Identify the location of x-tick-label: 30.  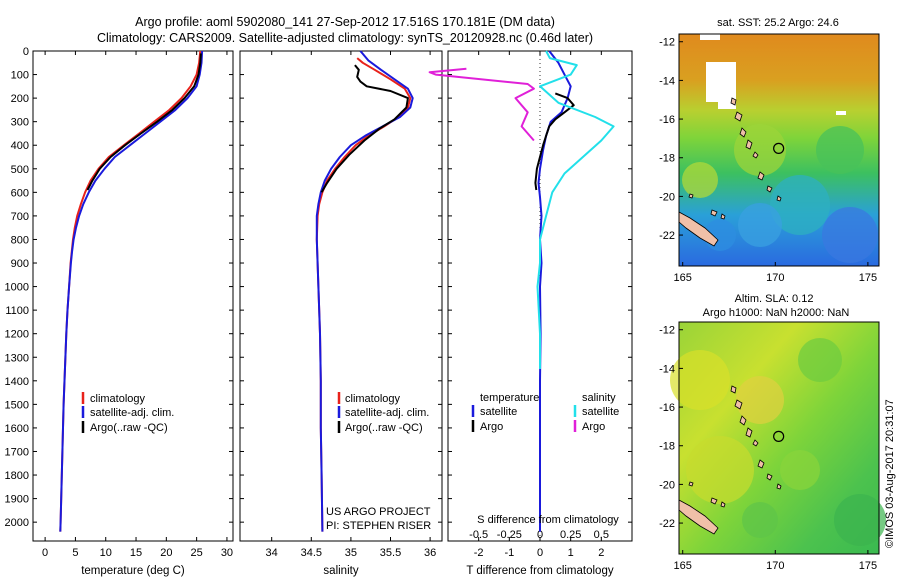
(227, 553).